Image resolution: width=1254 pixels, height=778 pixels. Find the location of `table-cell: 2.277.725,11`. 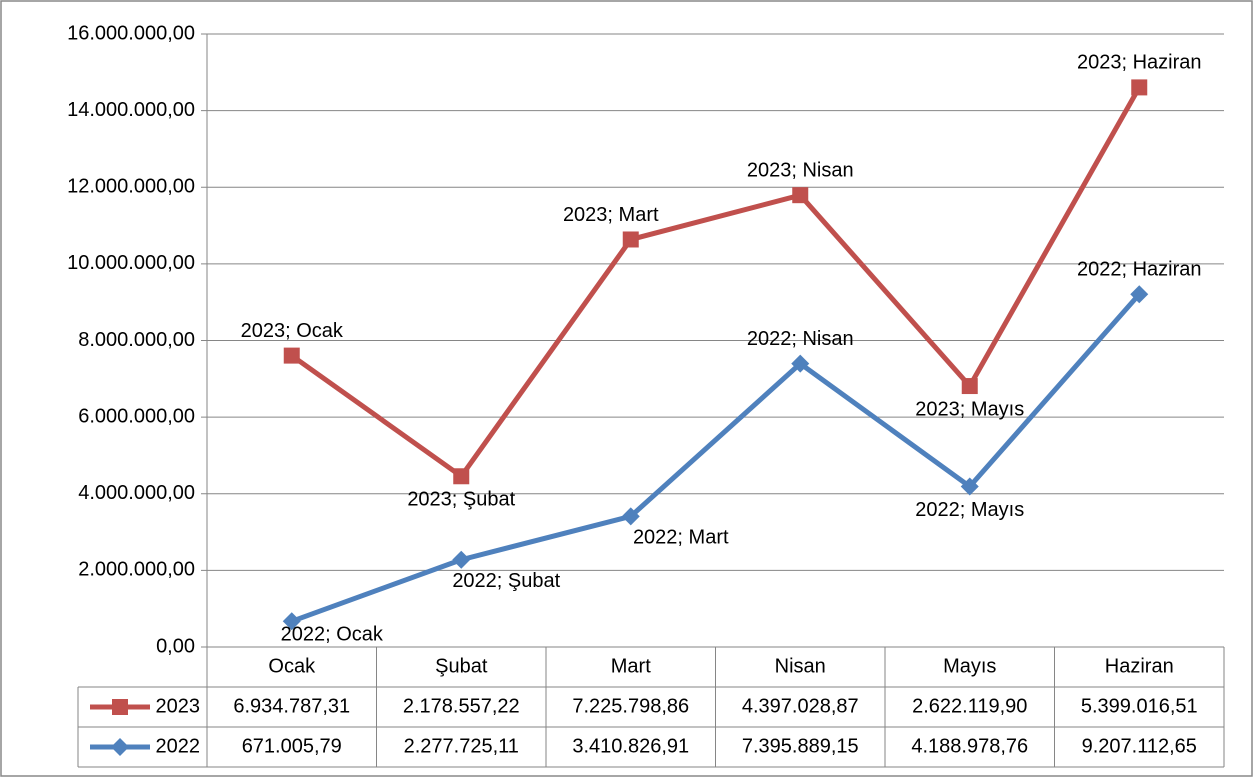

table-cell: 2.277.725,11 is located at coordinates (461, 746).